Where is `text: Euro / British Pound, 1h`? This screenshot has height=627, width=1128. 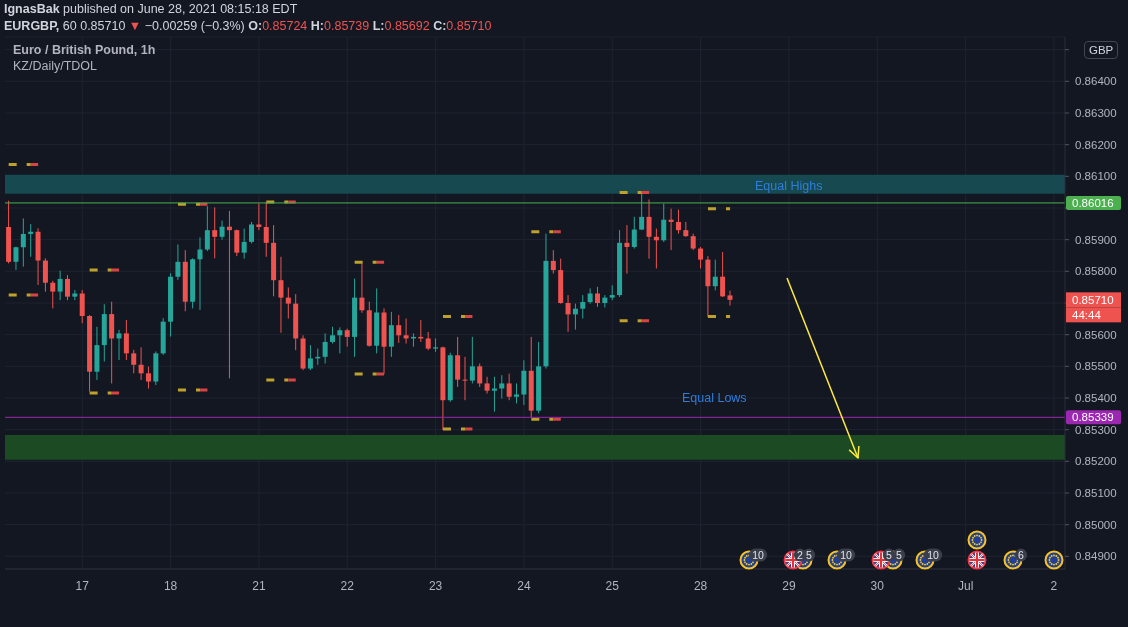
text: Euro / British Pound, 1h is located at coordinates (84, 50).